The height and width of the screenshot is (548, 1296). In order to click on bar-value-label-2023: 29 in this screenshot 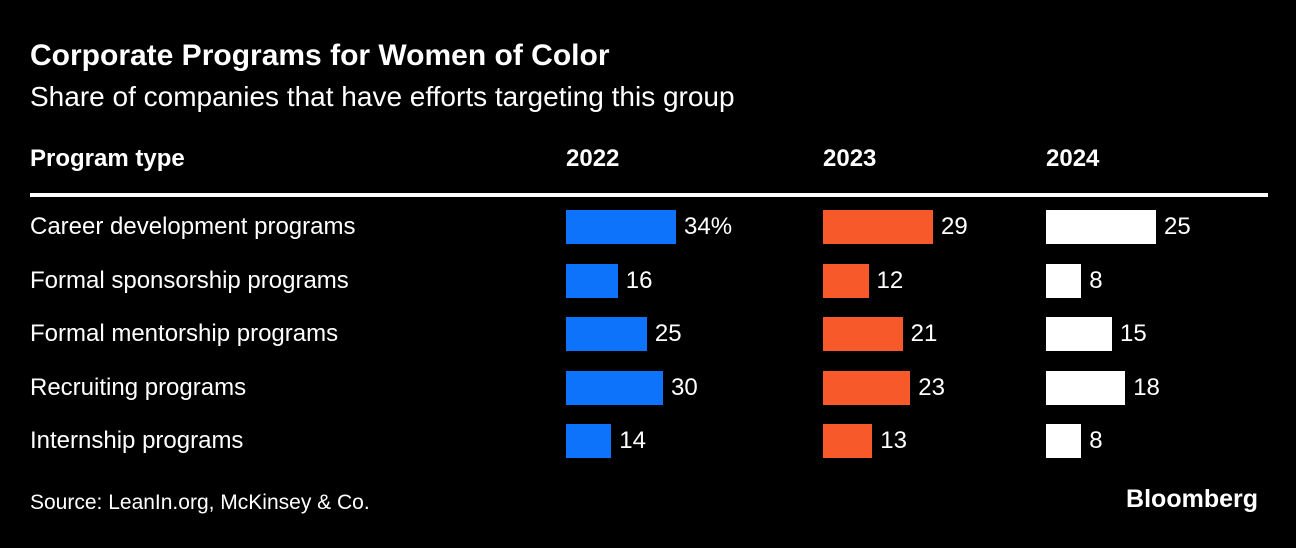, I will do `click(954, 226)`.